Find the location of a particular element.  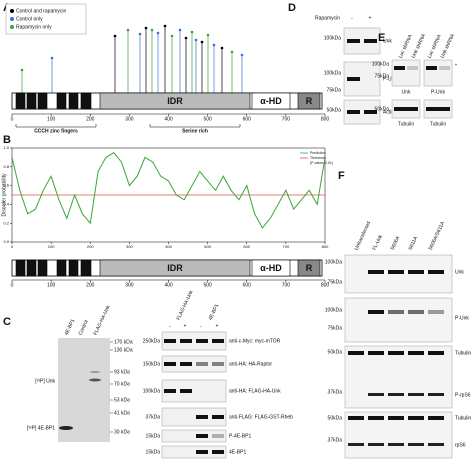

blot-label: Unk is located at coordinates (406, 92).